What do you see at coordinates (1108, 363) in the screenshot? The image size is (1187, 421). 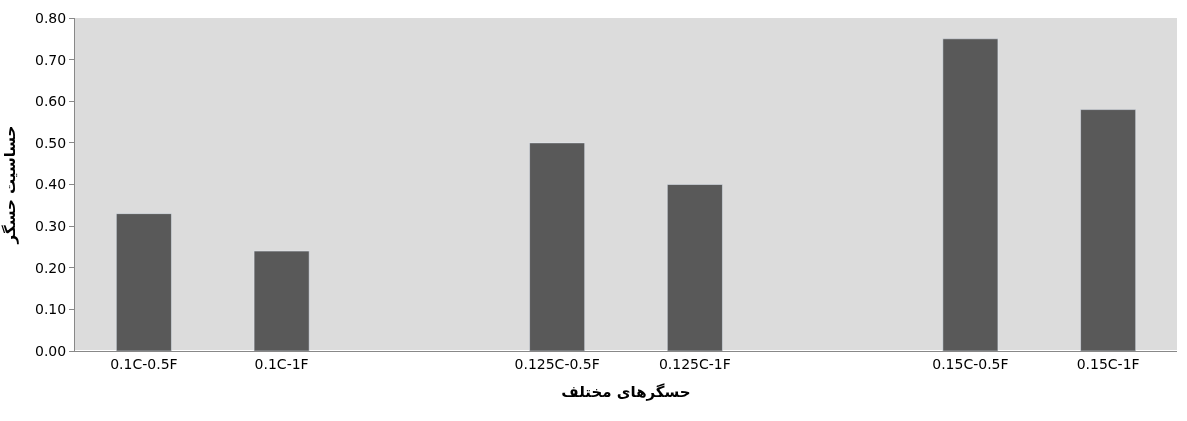 I see `x-tick-label: 0.15C-1F` at bounding box center [1108, 363].